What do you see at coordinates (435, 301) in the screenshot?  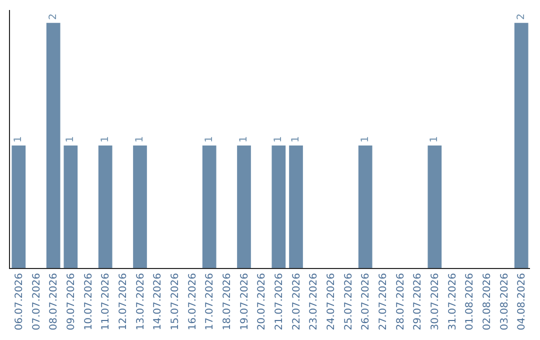 I see `x-tick-label: 30.07.2026` at bounding box center [435, 301].